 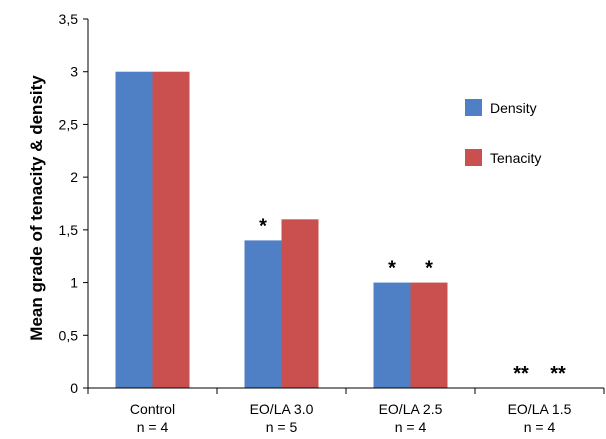 I want to click on legend-label-tenacity: Tenacity, so click(x=515, y=158).